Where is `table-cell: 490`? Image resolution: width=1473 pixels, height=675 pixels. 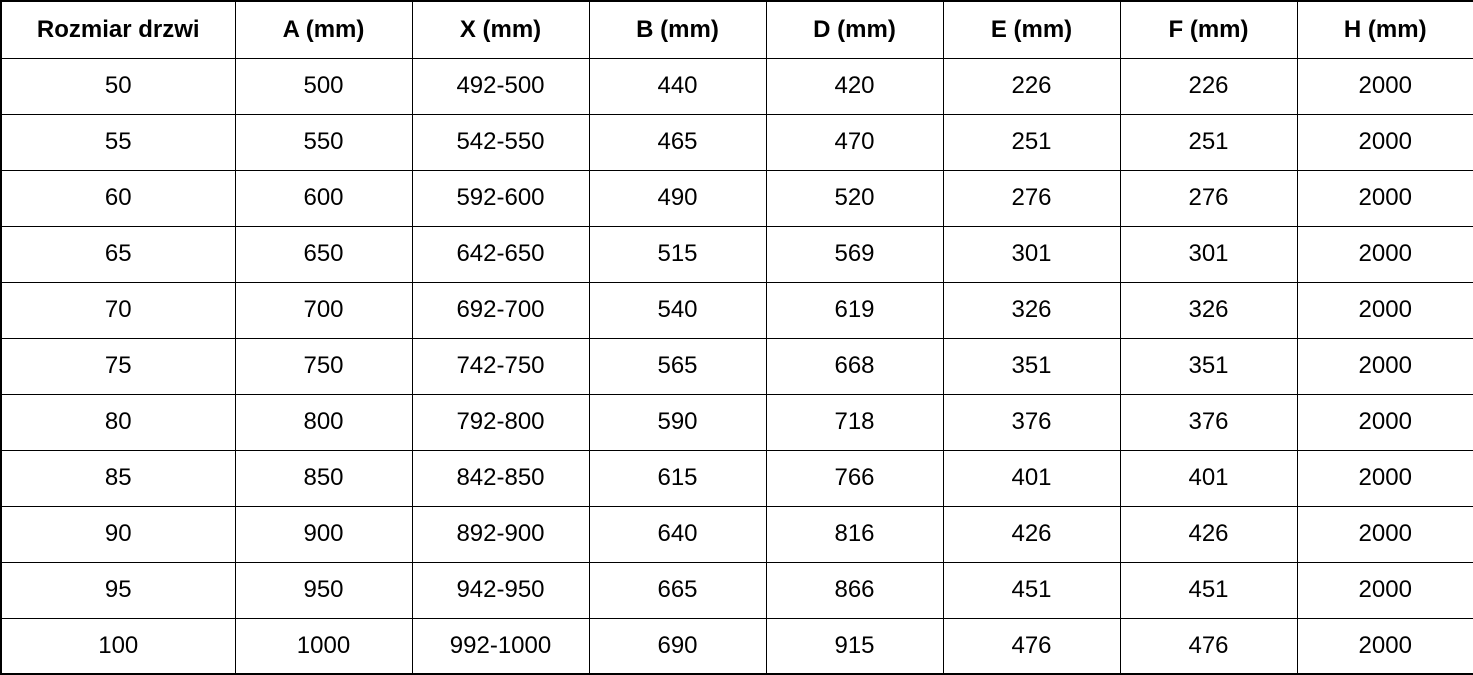 table-cell: 490 is located at coordinates (677, 198).